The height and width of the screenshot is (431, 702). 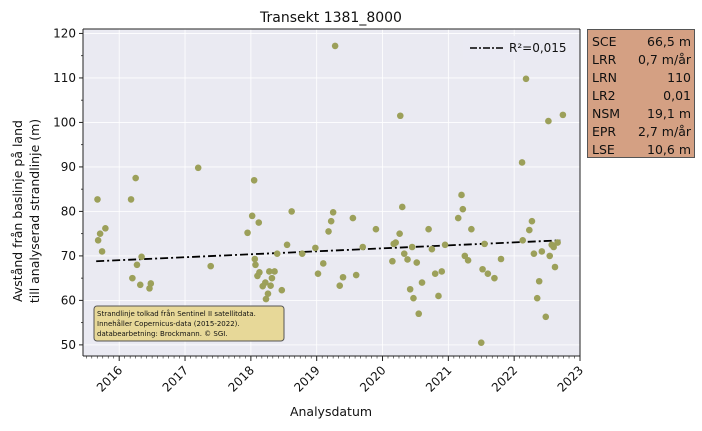 What do you see at coordinates (109, 378) in the screenshot?
I see `x-tick-label: 2016` at bounding box center [109, 378].